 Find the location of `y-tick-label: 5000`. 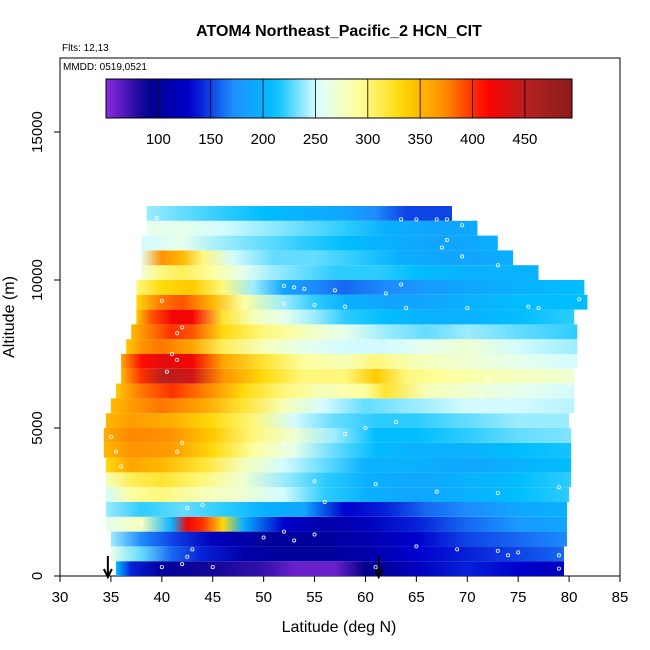

y-tick-label: 5000 is located at coordinates (37, 427).